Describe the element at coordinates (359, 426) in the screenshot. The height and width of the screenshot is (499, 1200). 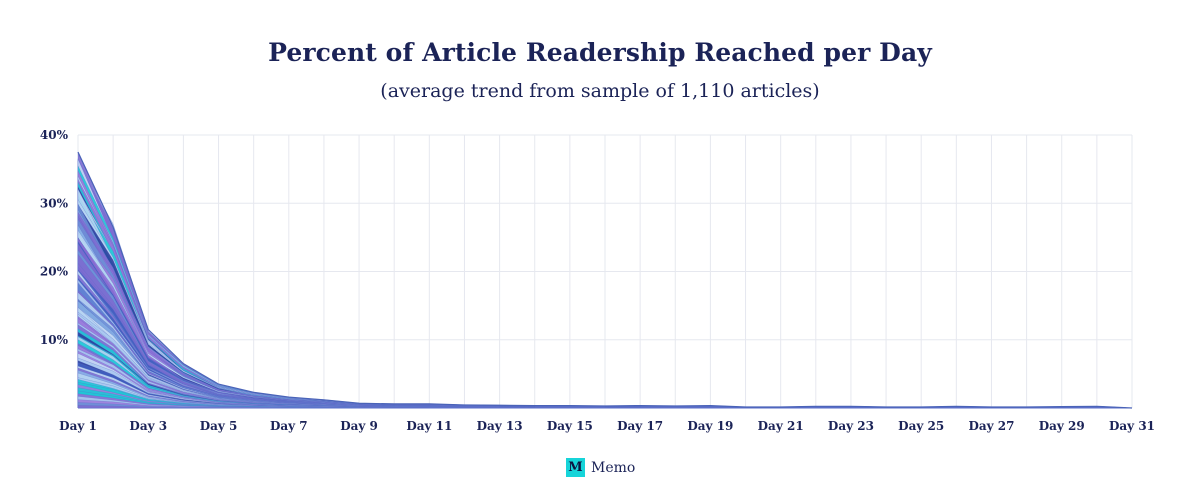
I see `x-tick-label: Day 9` at that location.